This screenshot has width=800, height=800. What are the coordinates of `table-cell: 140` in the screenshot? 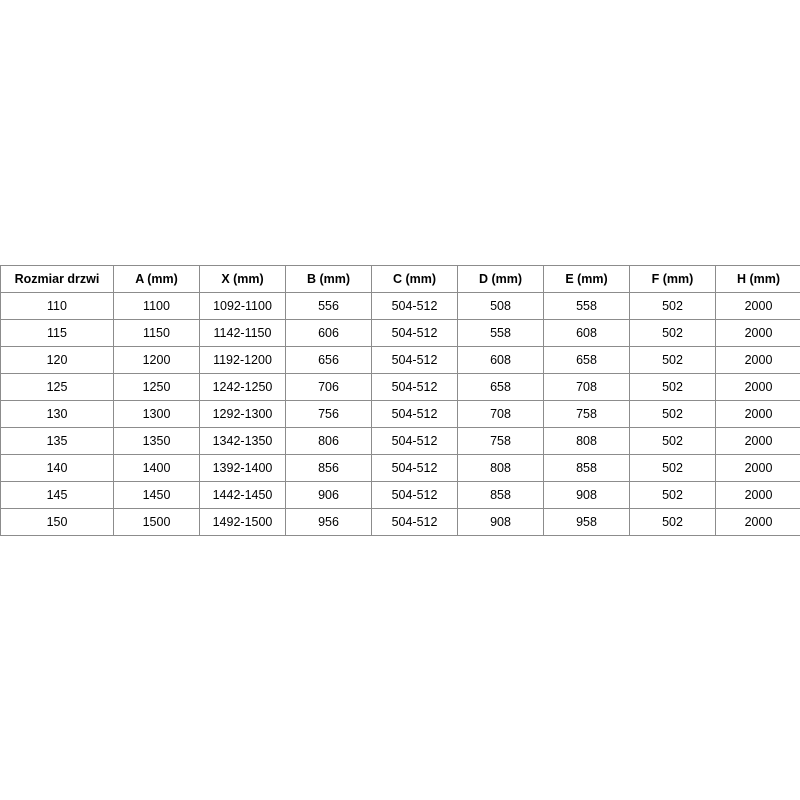 It's located at (57, 468).